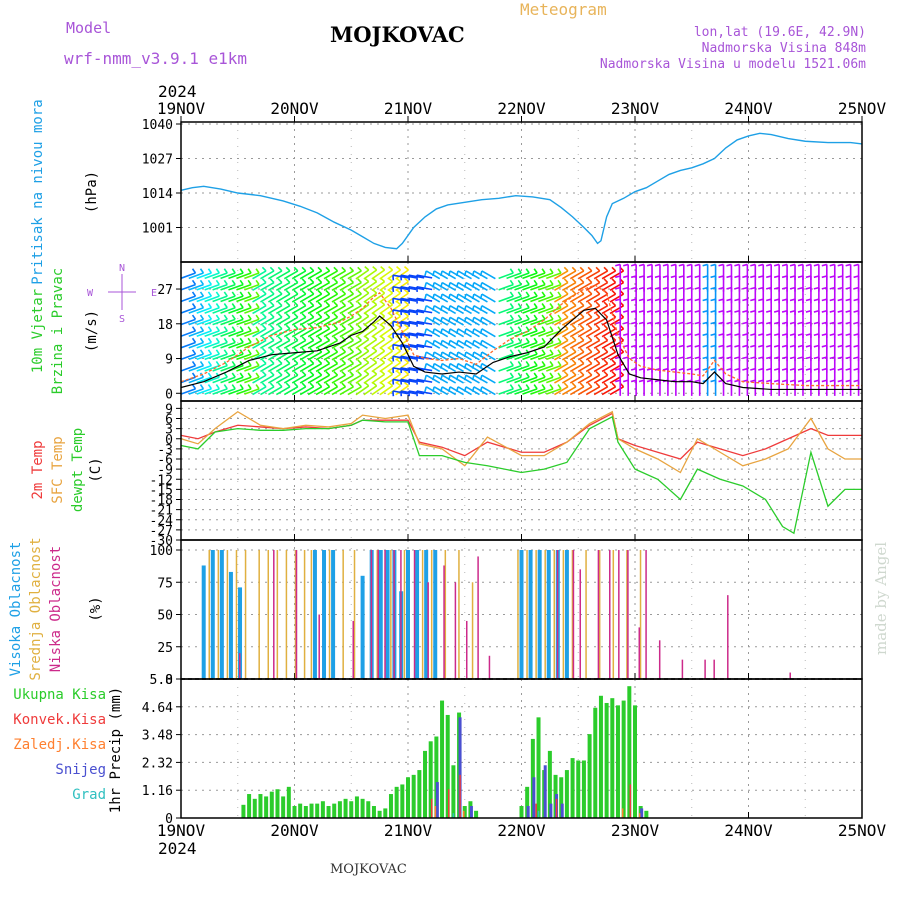  What do you see at coordinates (80, 770) in the screenshot?
I see `precip-legend-4: Snijeg` at bounding box center [80, 770].